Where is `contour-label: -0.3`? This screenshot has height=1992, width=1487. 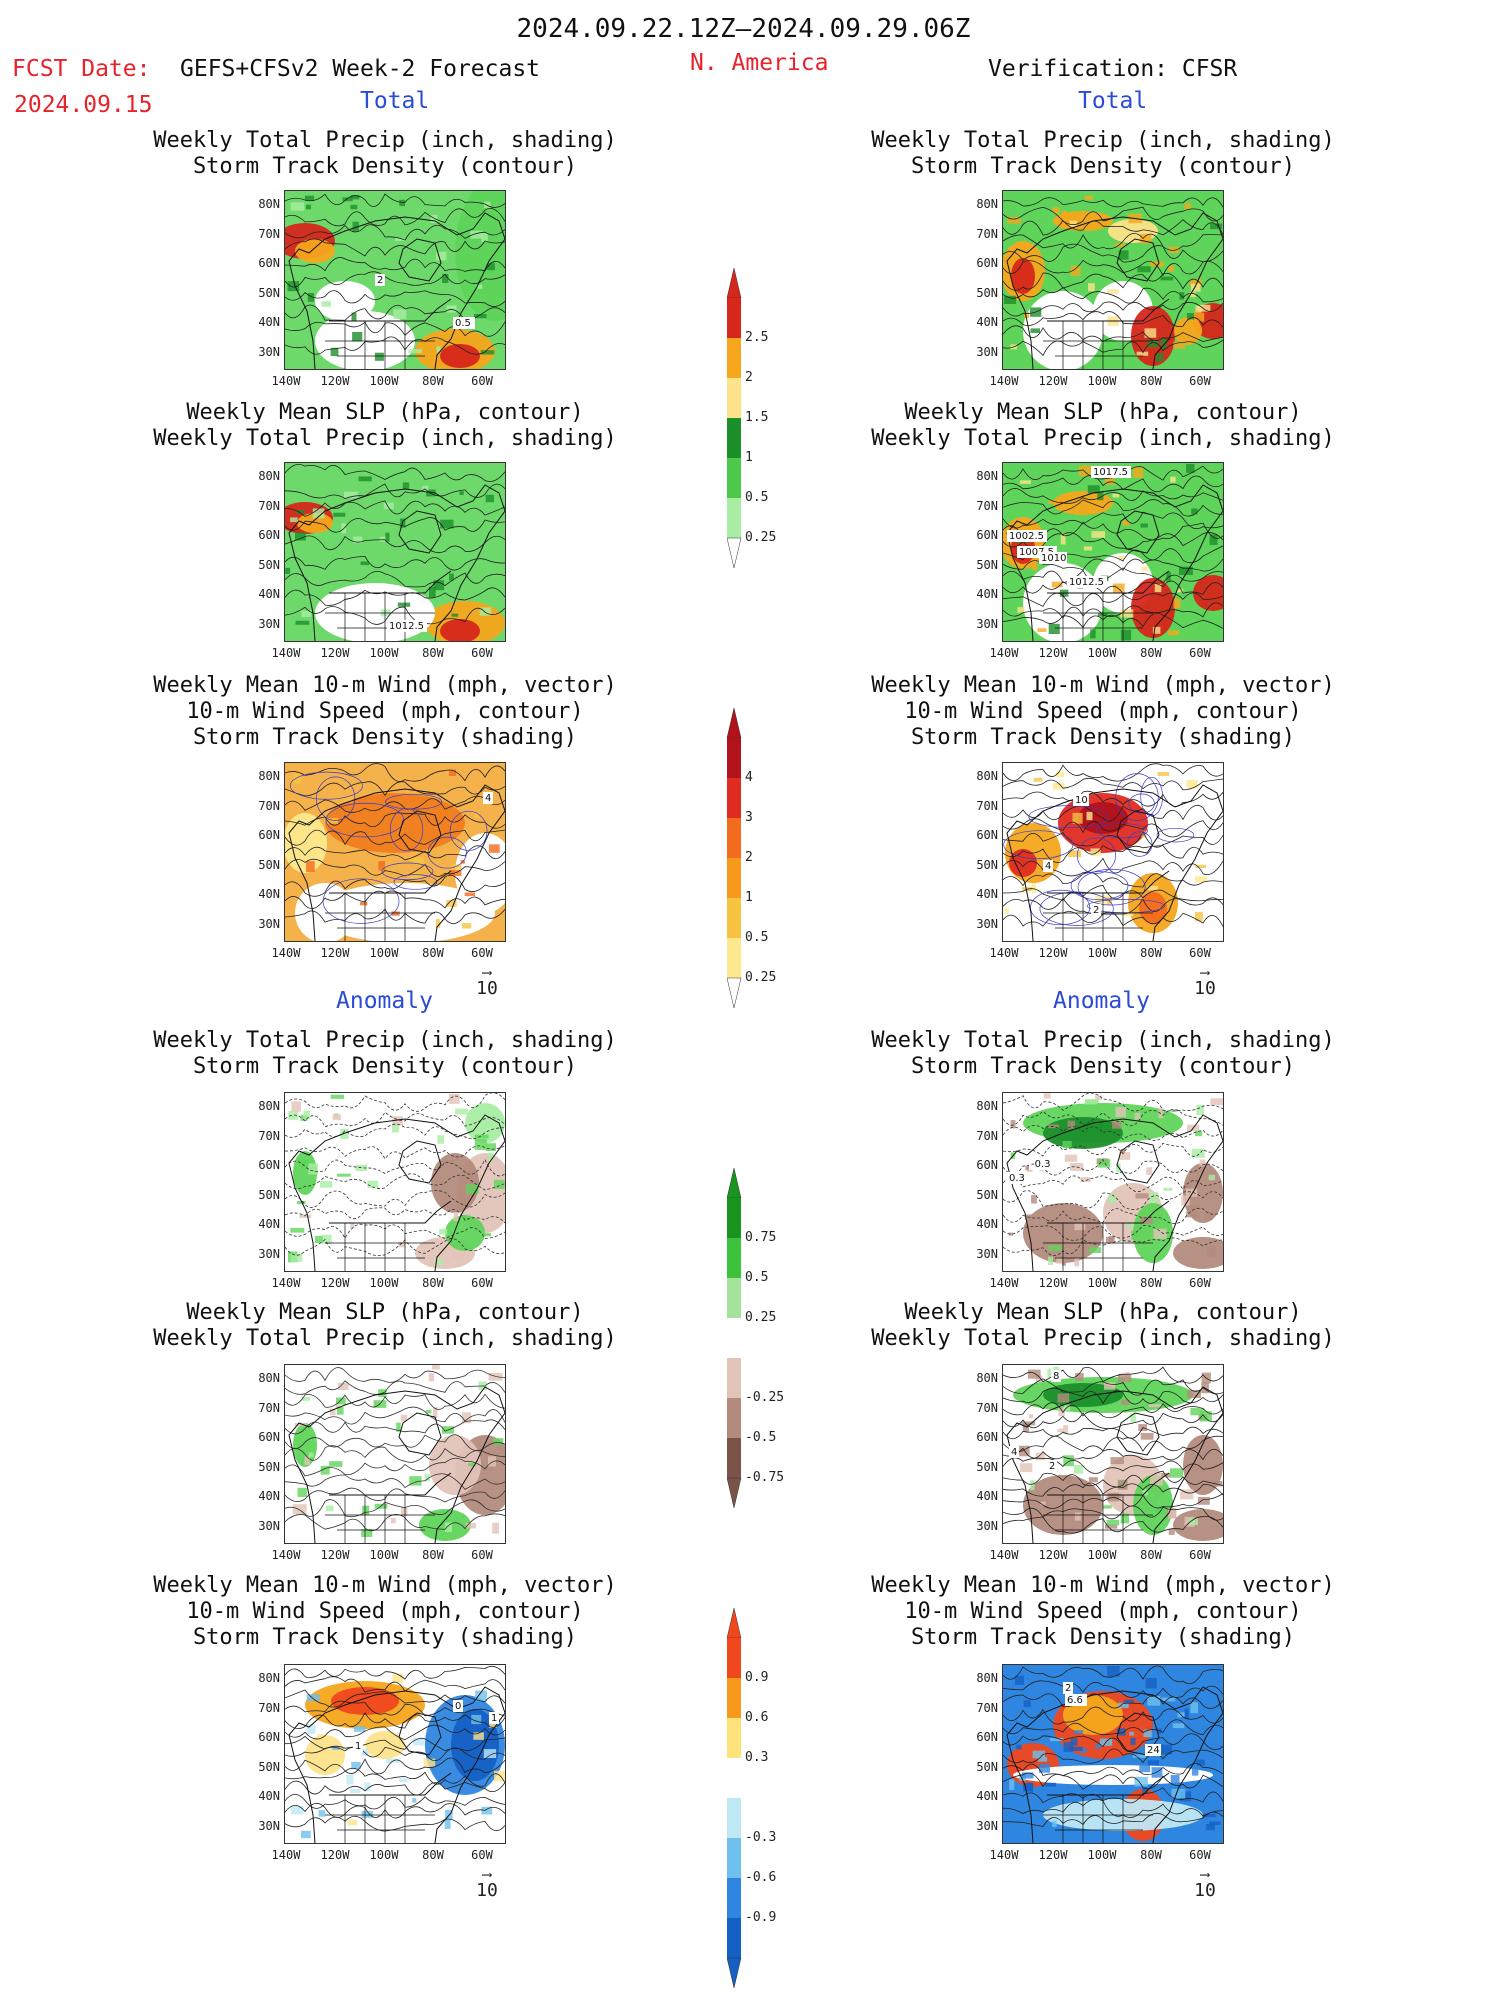 contour-label: -0.3 is located at coordinates (1043, 1164).